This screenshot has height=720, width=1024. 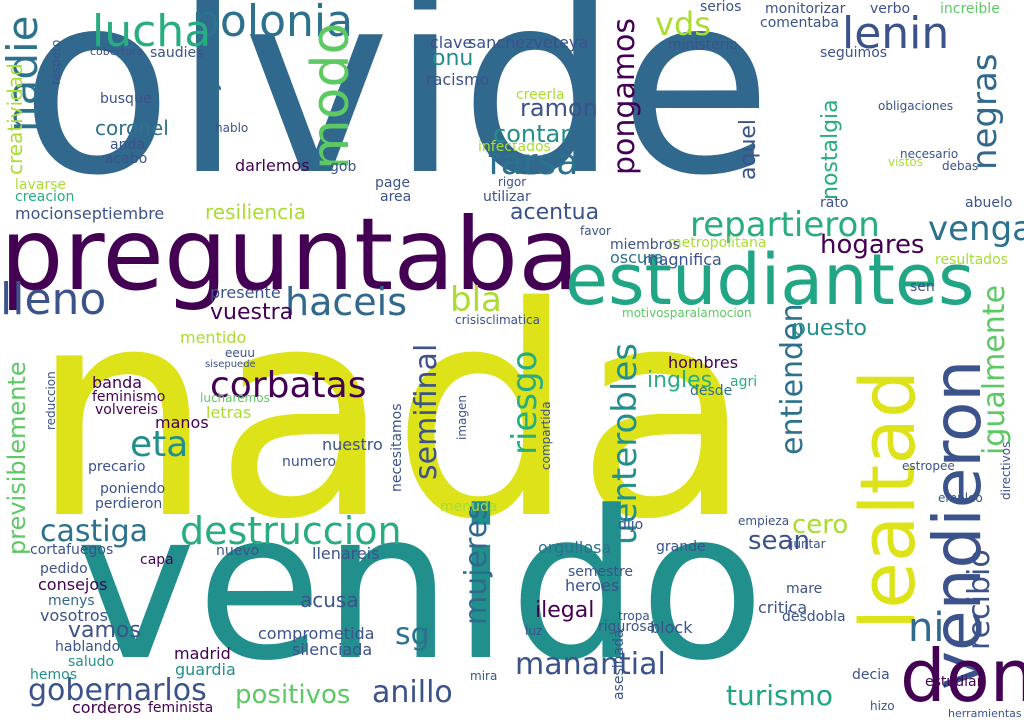 I want to click on word-necesitamos: necesitamos, so click(x=397, y=447).